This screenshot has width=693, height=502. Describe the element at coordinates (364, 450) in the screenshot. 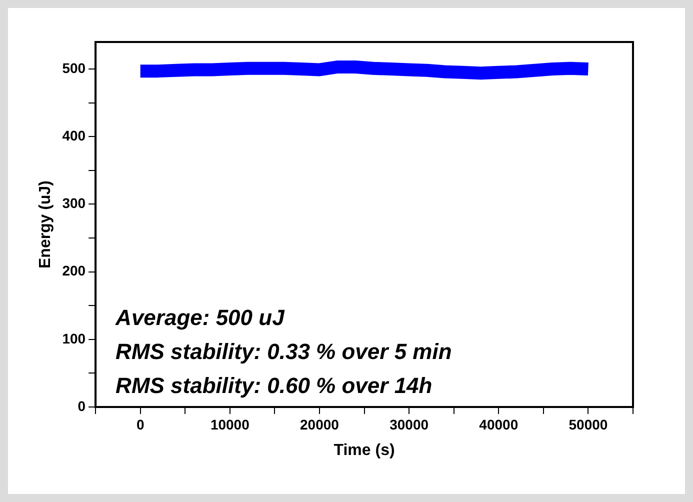

I see `x-axis-title: Time (s)` at that location.